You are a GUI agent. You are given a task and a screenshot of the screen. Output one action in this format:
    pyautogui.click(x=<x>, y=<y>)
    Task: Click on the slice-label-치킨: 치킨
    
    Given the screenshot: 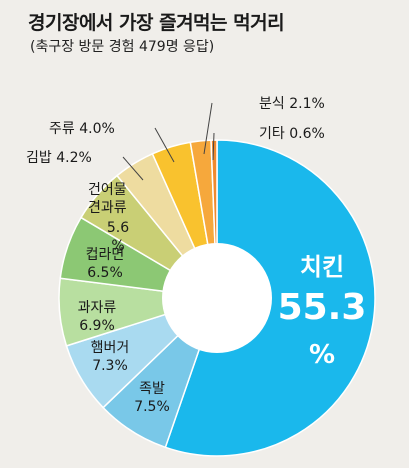 What is the action you would take?
    pyautogui.click(x=322, y=267)
    